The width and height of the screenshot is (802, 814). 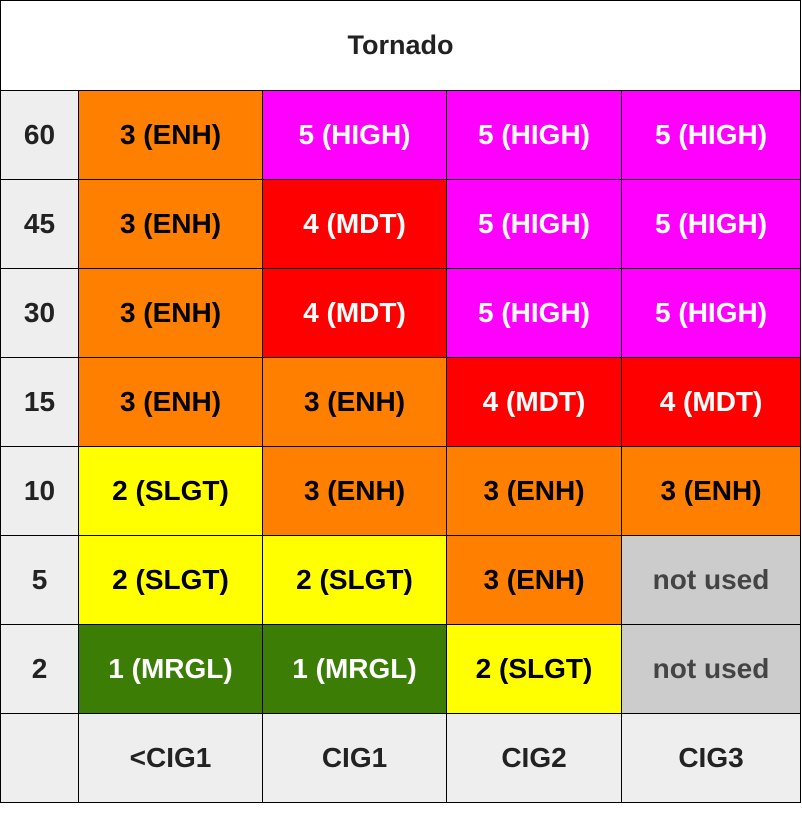 What do you see at coordinates (39, 224) in the screenshot?
I see `row-label: 45` at bounding box center [39, 224].